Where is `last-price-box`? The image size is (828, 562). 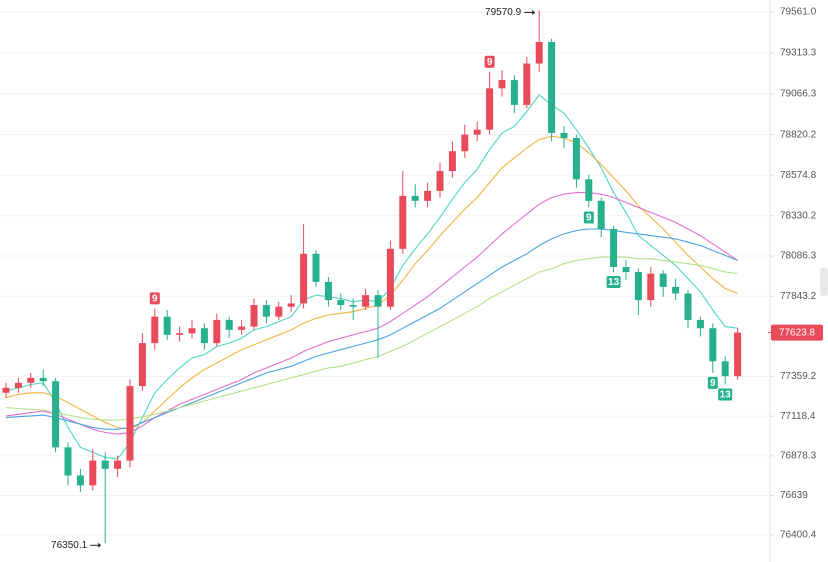 last-price-box is located at coordinates (797, 332).